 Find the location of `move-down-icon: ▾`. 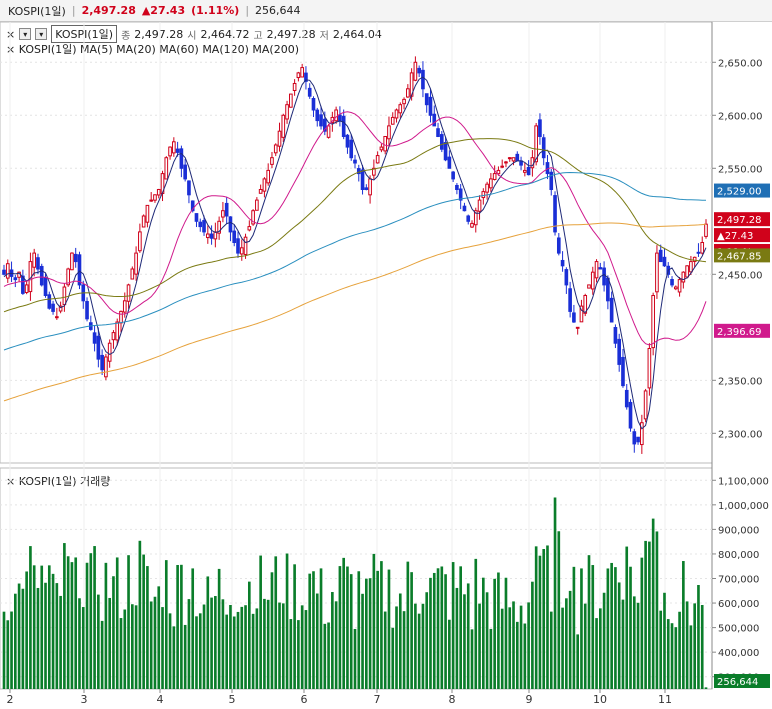

move-down-icon: ▾ is located at coordinates (41, 34).